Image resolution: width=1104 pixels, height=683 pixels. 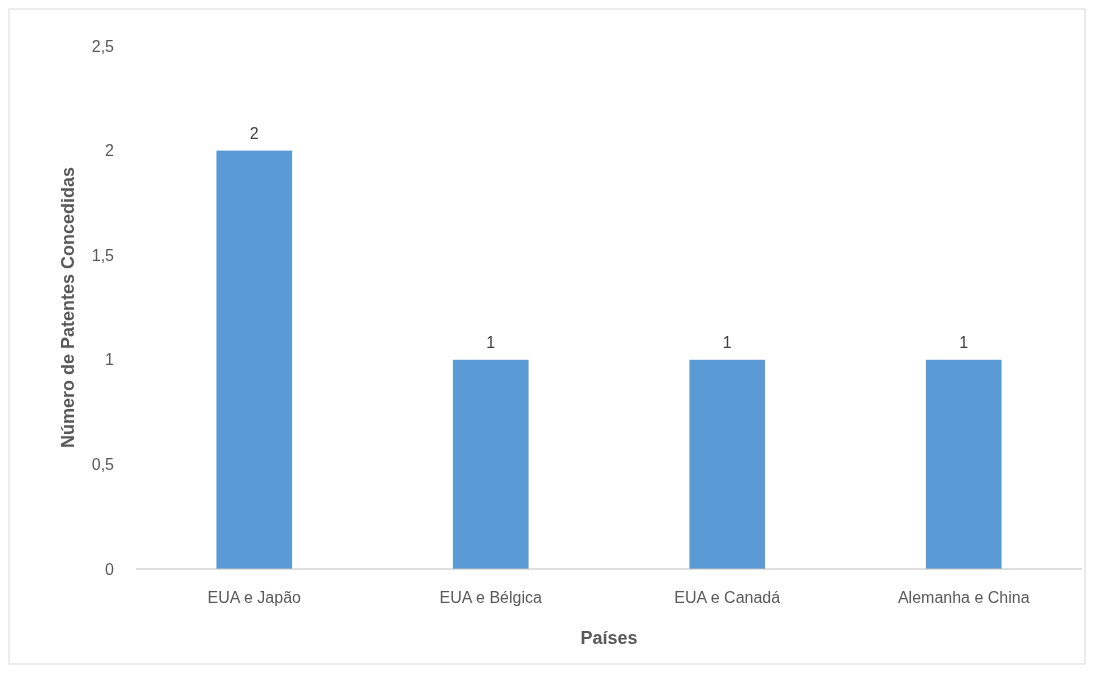 What do you see at coordinates (727, 597) in the screenshot?
I see `x-tick-label: EUA e Canadá` at bounding box center [727, 597].